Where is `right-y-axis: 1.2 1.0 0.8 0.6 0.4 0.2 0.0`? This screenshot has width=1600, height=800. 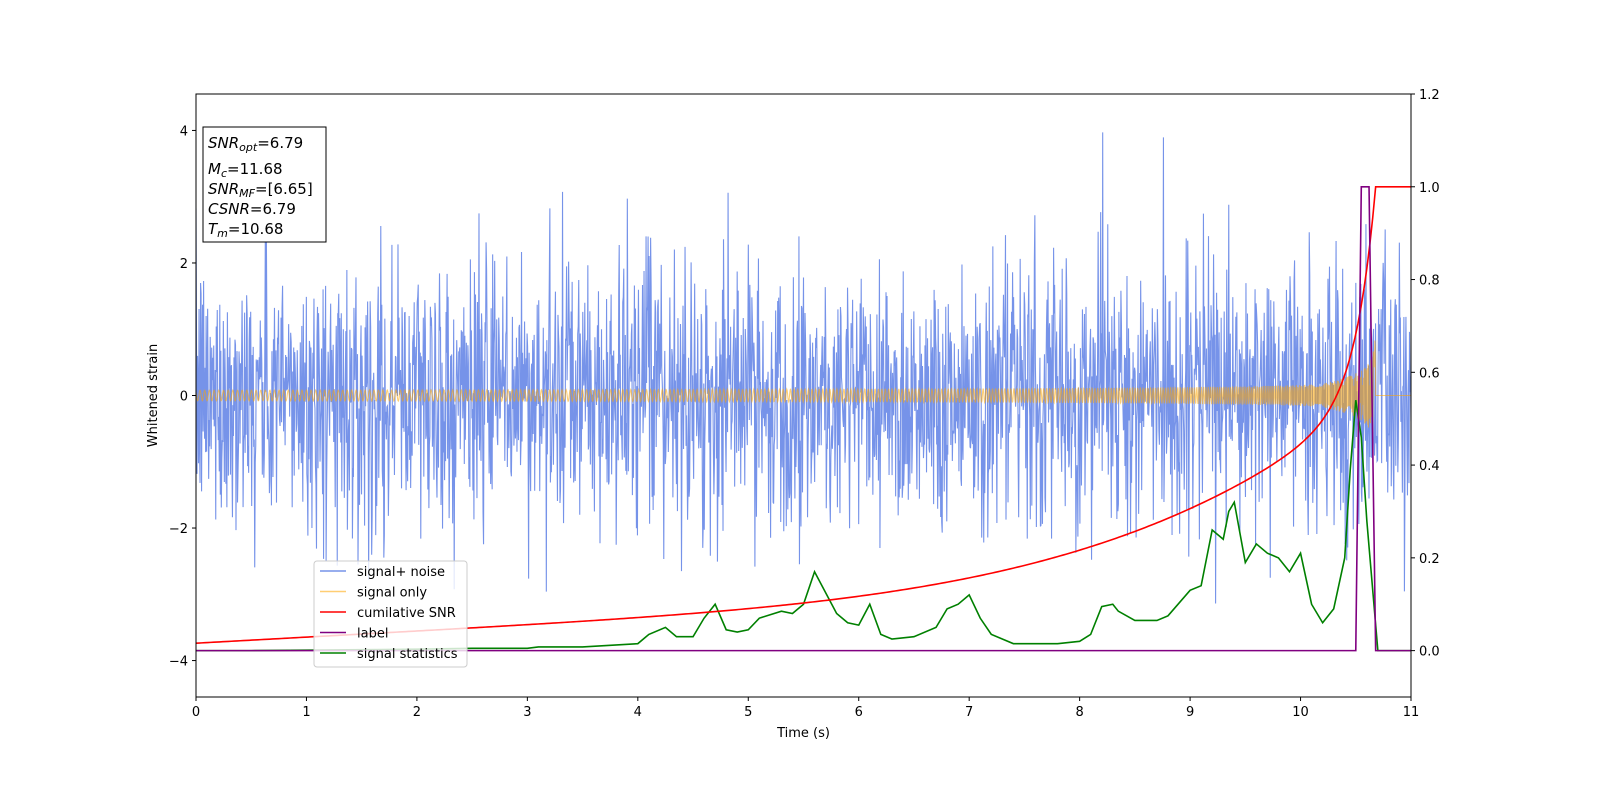
right-y-axis: 1.2 1.0 0.8 0.6 0.4 0.2 0.0 is located at coordinates (1425, 374).